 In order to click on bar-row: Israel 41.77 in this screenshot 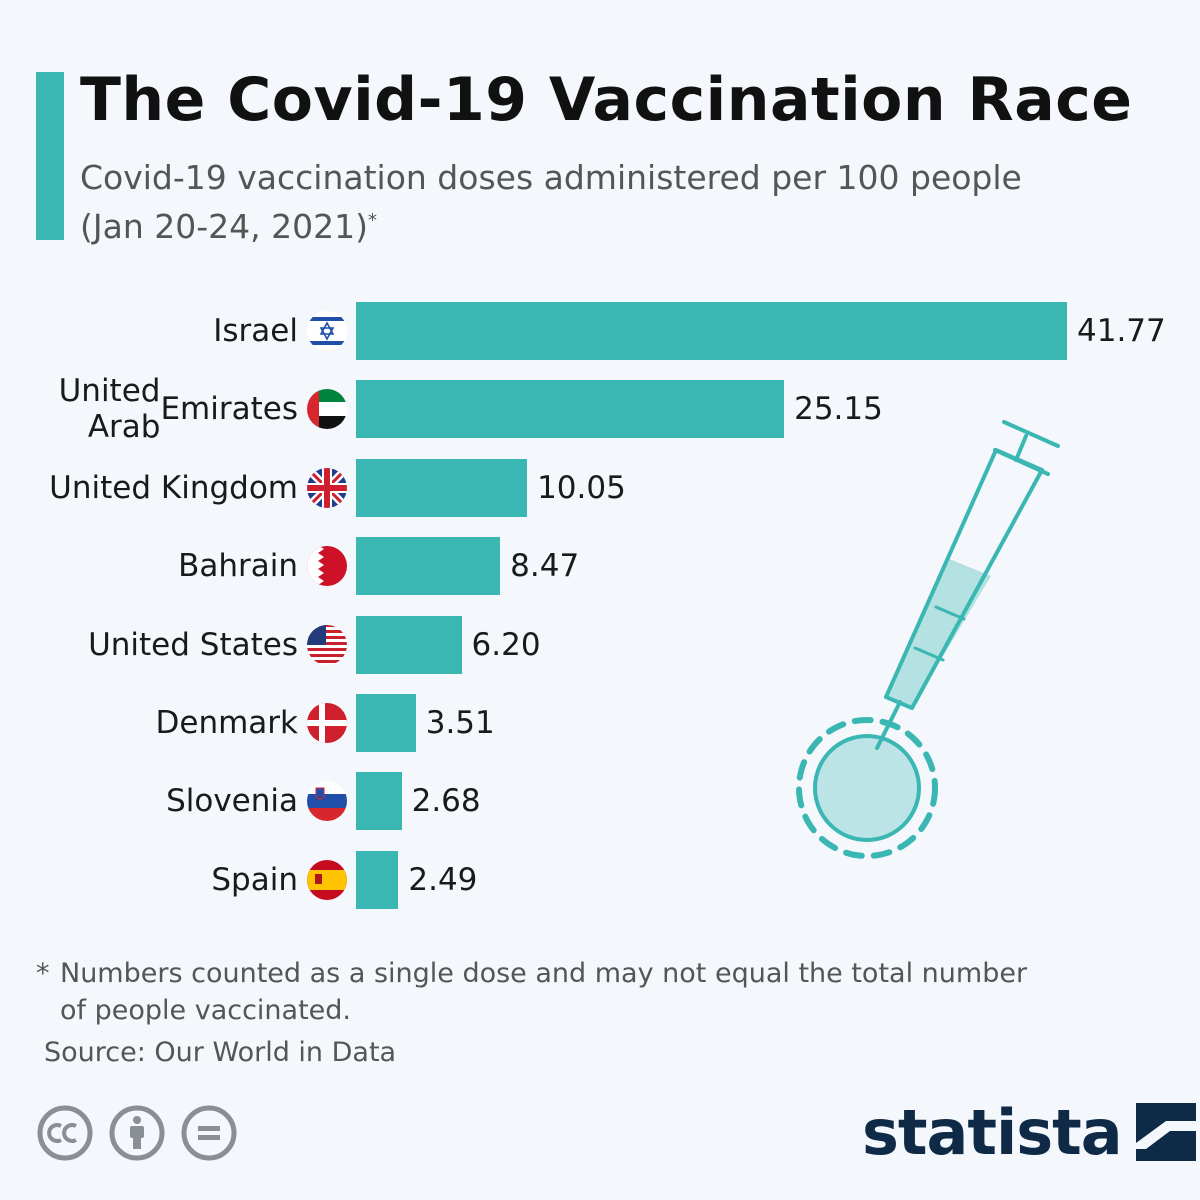, I will do `click(600, 331)`.